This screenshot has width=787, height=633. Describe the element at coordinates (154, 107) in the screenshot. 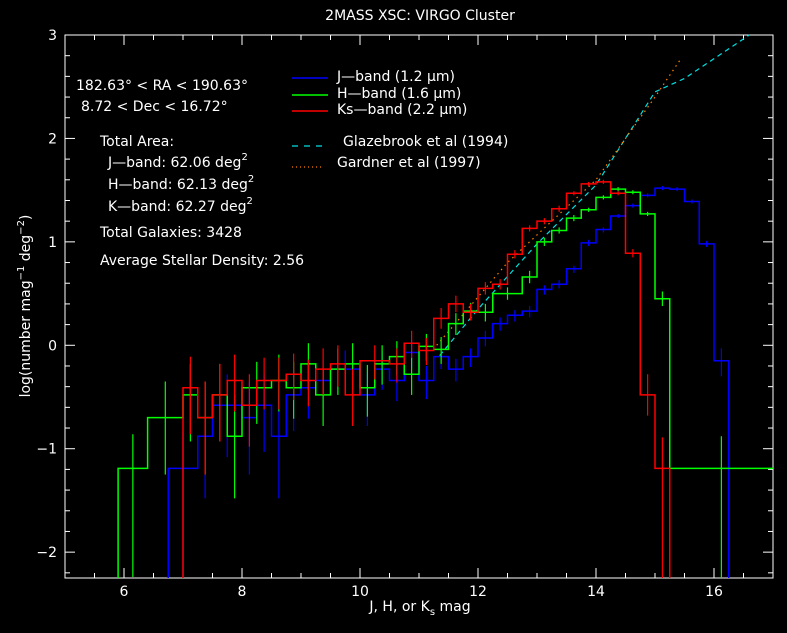

I see `dec-range: 8.72 < Dec < 16.72°` at that location.